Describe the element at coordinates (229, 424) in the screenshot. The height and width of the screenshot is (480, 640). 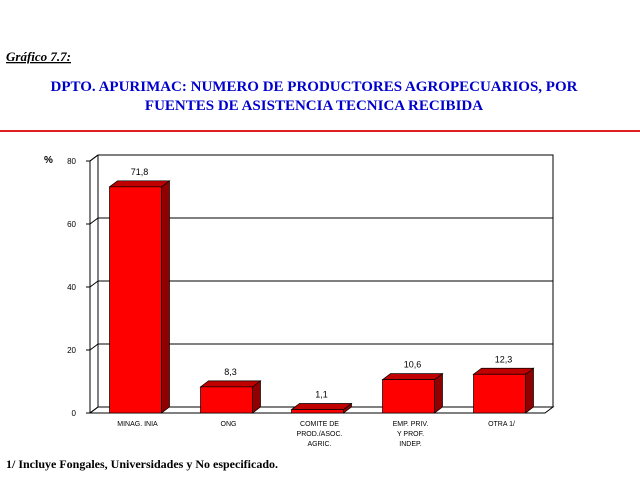
I see `x-tick-label: ONG` at that location.